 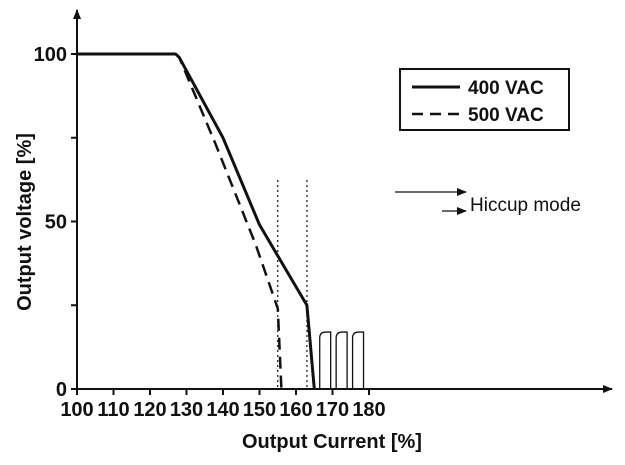 I want to click on series-line-500-vac, so click(x=228, y=221).